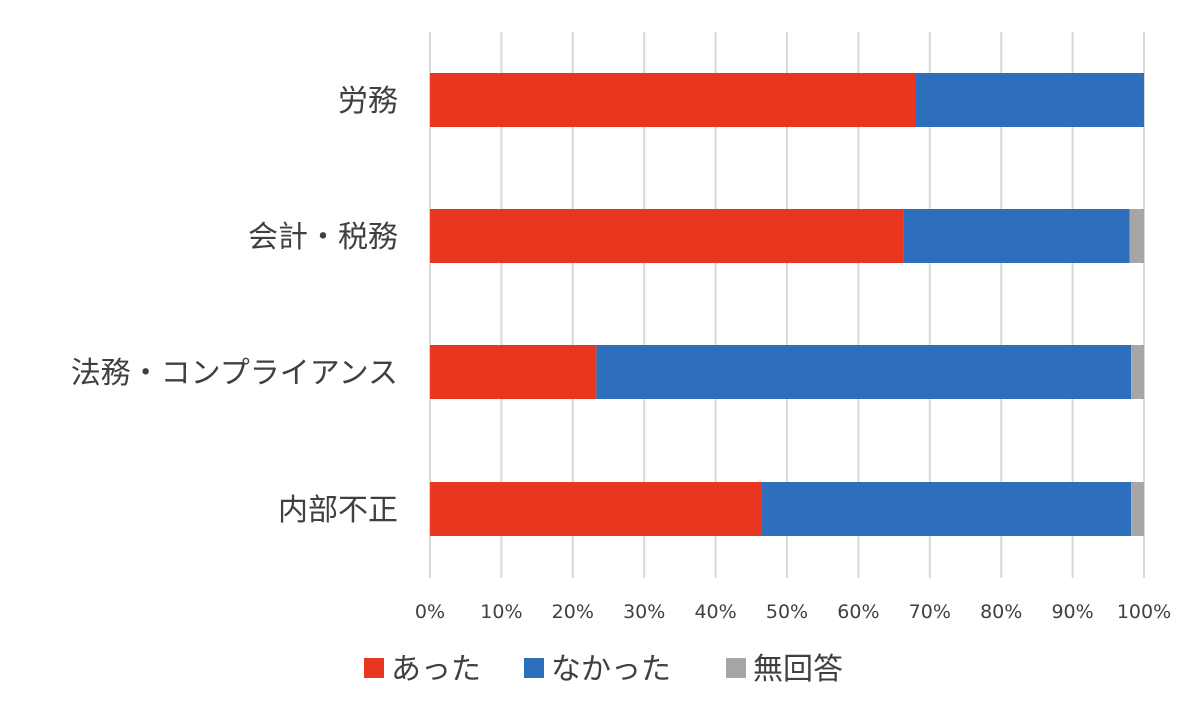 Image resolution: width=1204 pixels, height=720 pixels. Describe the element at coordinates (436, 669) in the screenshot. I see `legend-label: あった` at that location.